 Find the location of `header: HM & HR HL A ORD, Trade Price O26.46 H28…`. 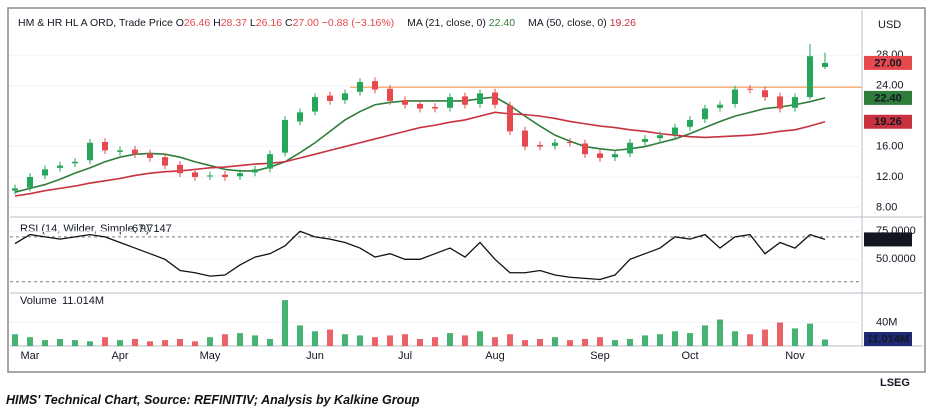

header: HM & HR HL A ORD, Trade Price O26.46 H28… is located at coordinates (327, 23).